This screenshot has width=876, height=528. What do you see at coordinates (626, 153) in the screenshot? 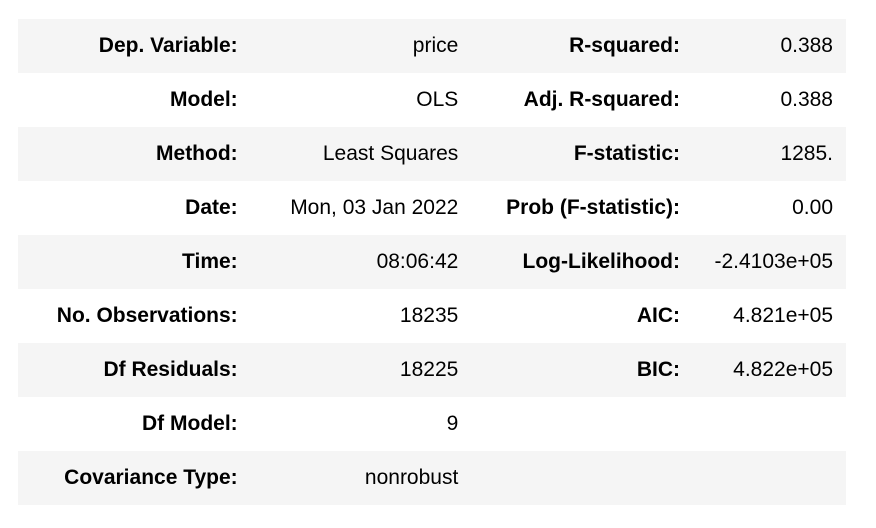
I see `stat-label: F-statistic:` at bounding box center [626, 153].